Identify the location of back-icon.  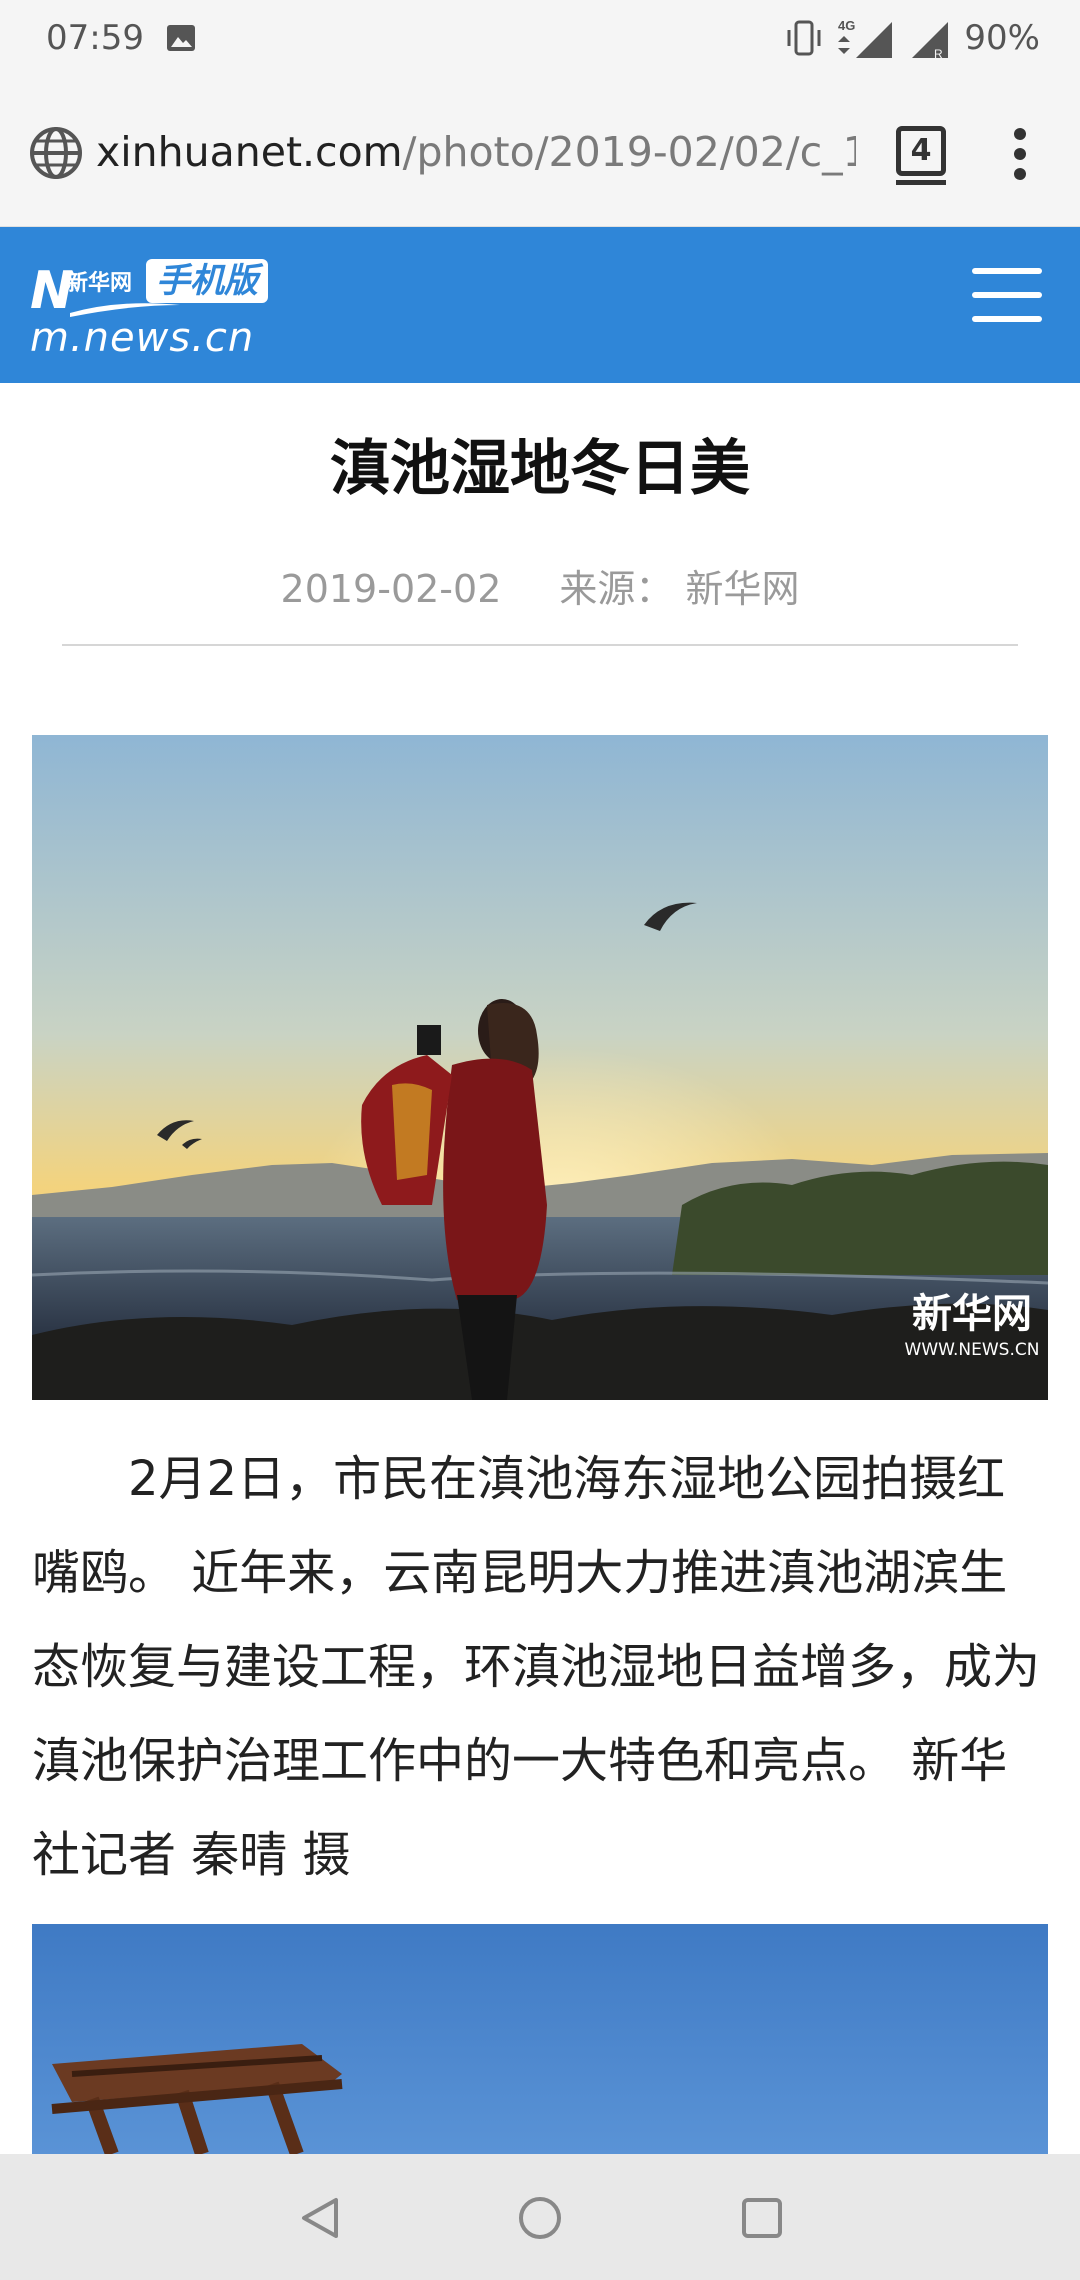
(320, 2218).